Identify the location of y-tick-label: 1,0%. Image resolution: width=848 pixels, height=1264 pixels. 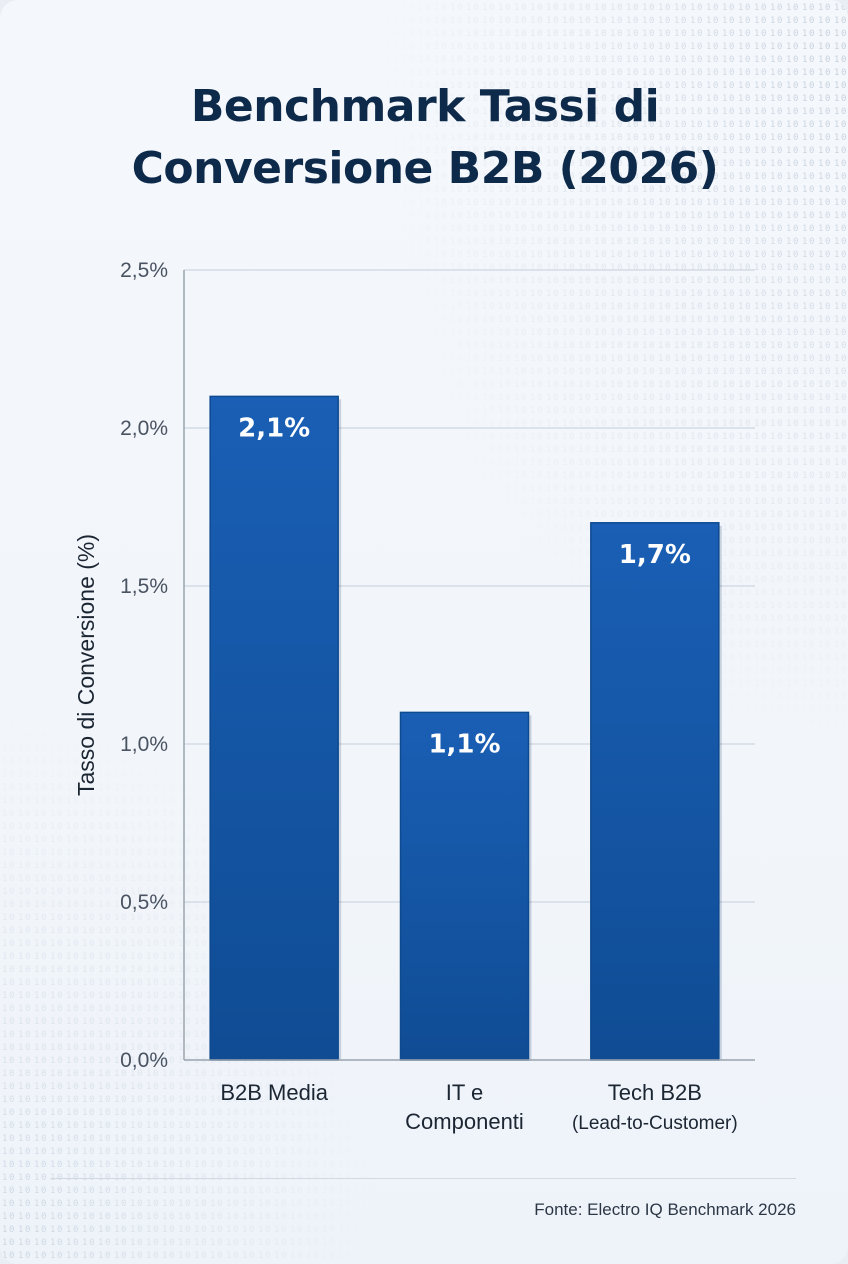
(144, 744).